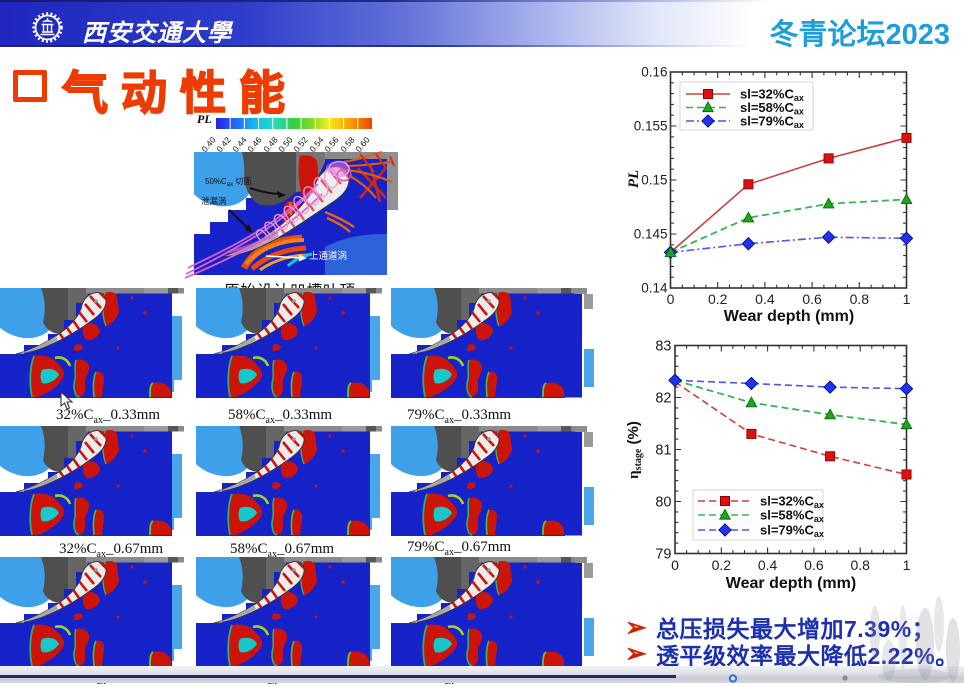 This screenshot has width=964, height=687. Describe the element at coordinates (663, 503) in the screenshot. I see `svg-text: 80` at that location.